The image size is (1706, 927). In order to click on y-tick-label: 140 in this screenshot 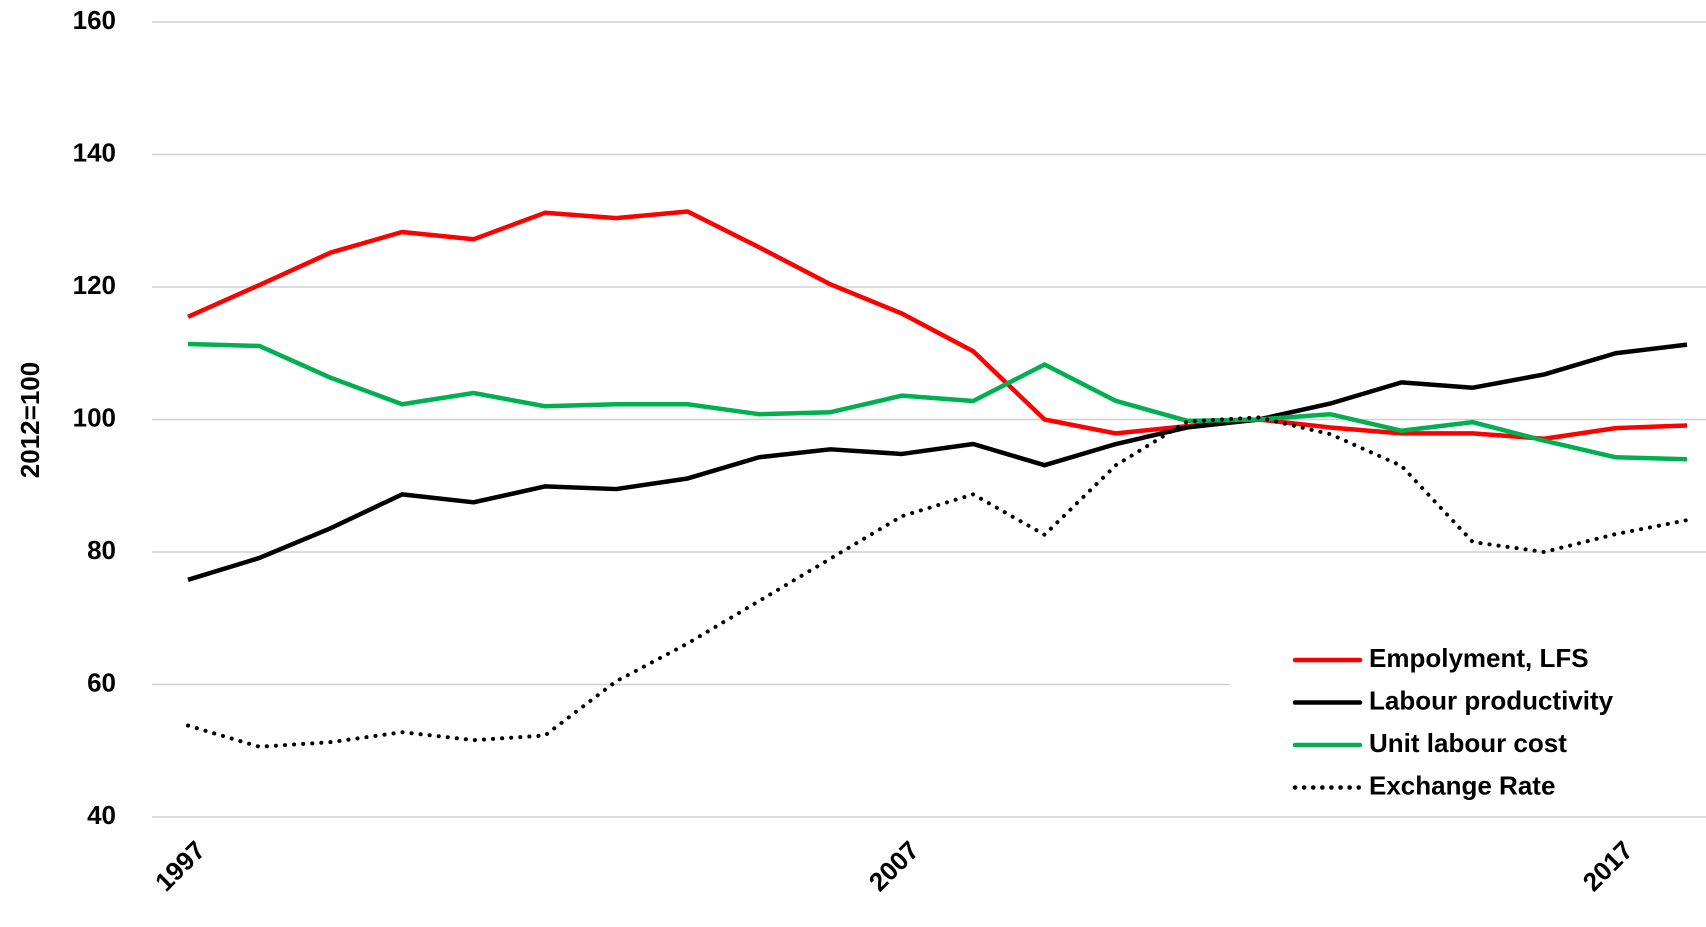, I will do `click(94, 152)`.